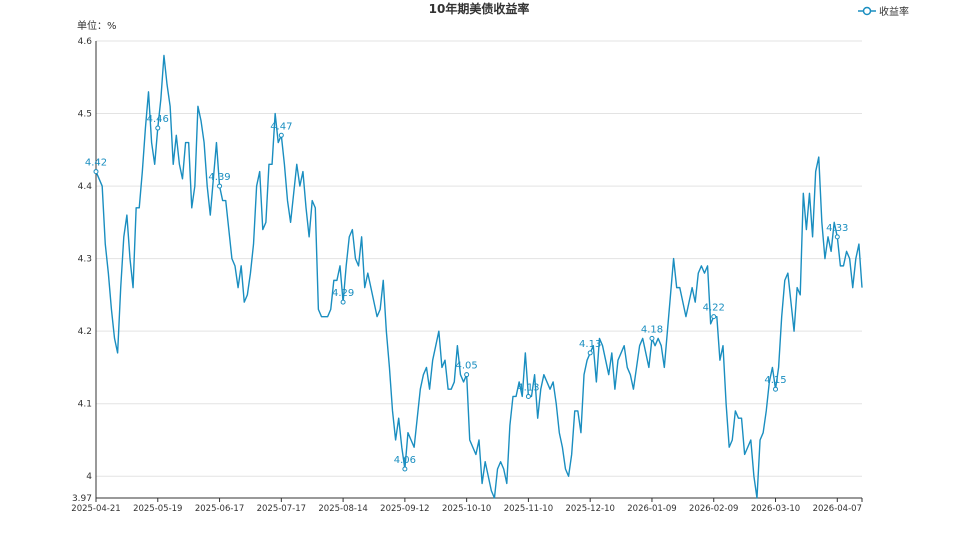 The height and width of the screenshot is (539, 958). What do you see at coordinates (775, 380) in the screenshot?
I see `data-label: 4.15` at bounding box center [775, 380].